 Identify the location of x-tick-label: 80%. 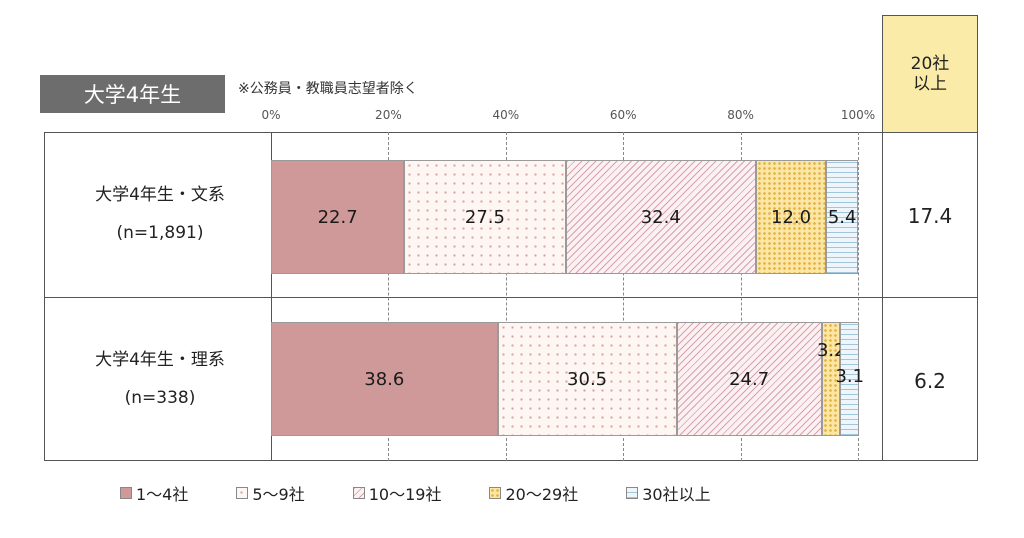
(740, 115).